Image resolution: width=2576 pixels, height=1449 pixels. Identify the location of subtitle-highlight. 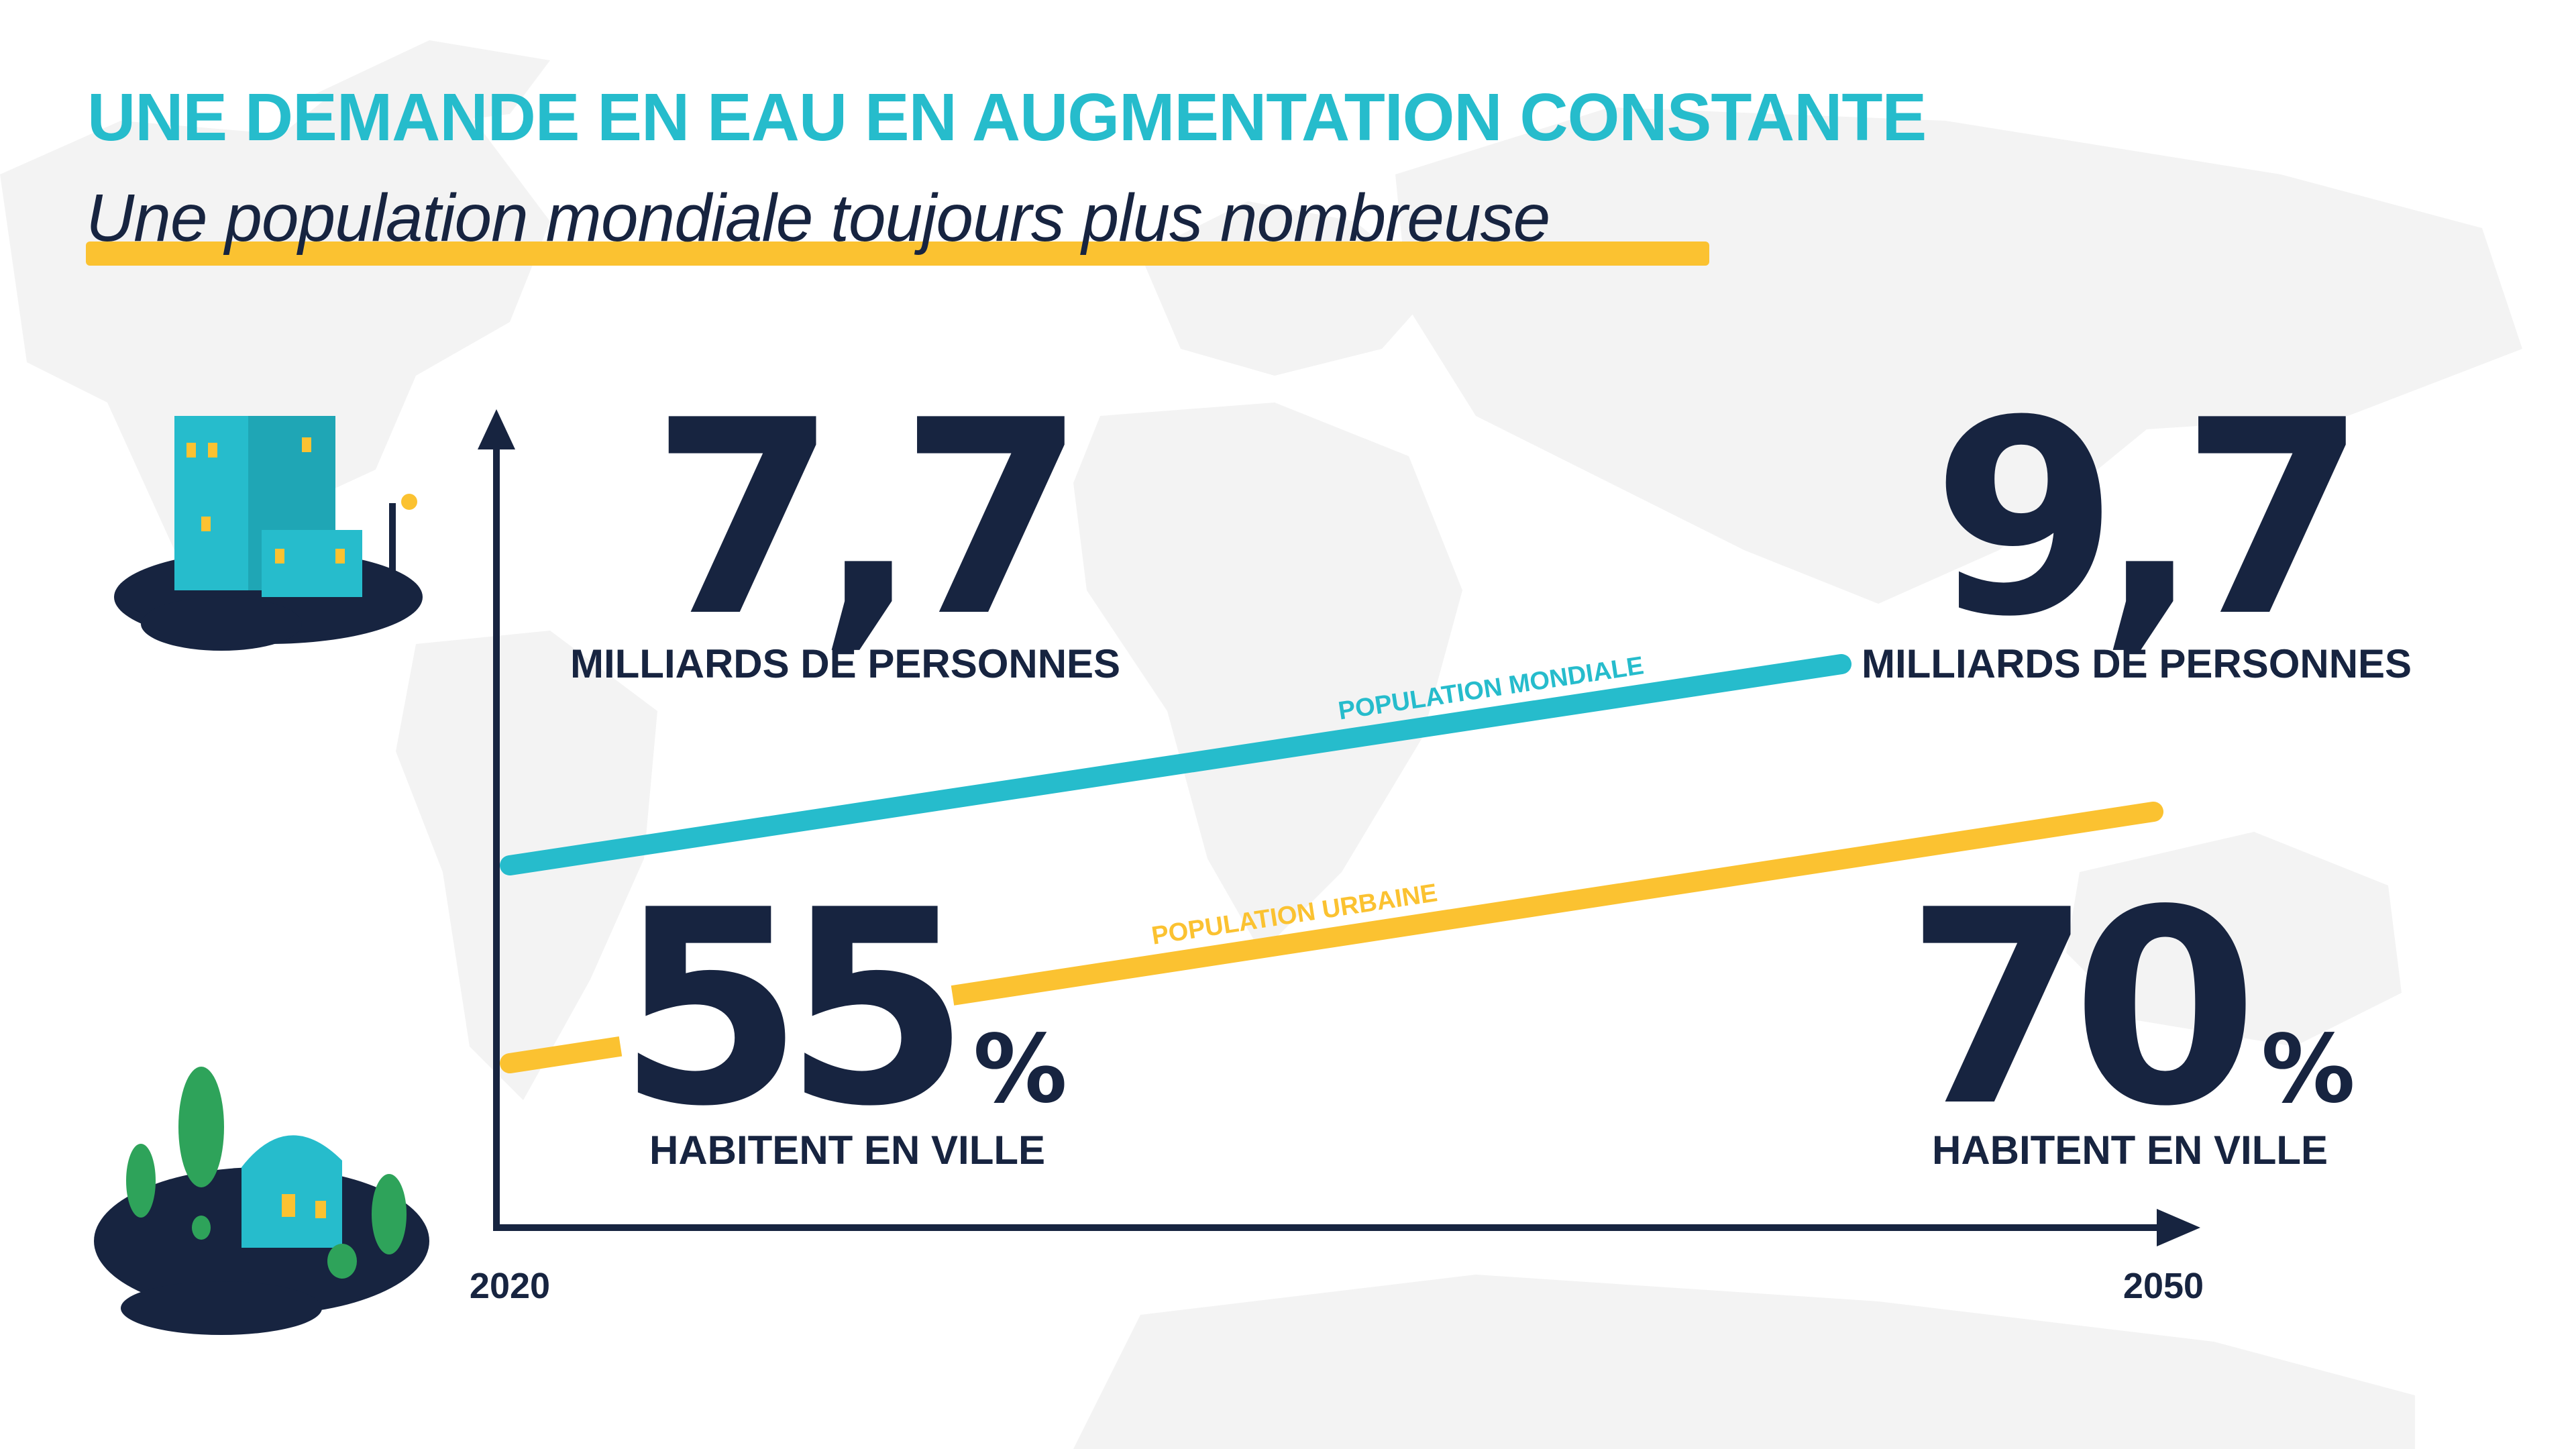
(897, 253).